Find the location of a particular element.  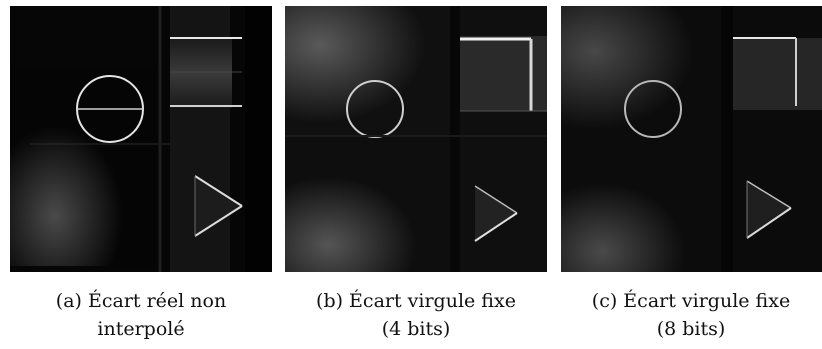

caption-a-line1: (a) Écart réel non is located at coordinates (141, 301).